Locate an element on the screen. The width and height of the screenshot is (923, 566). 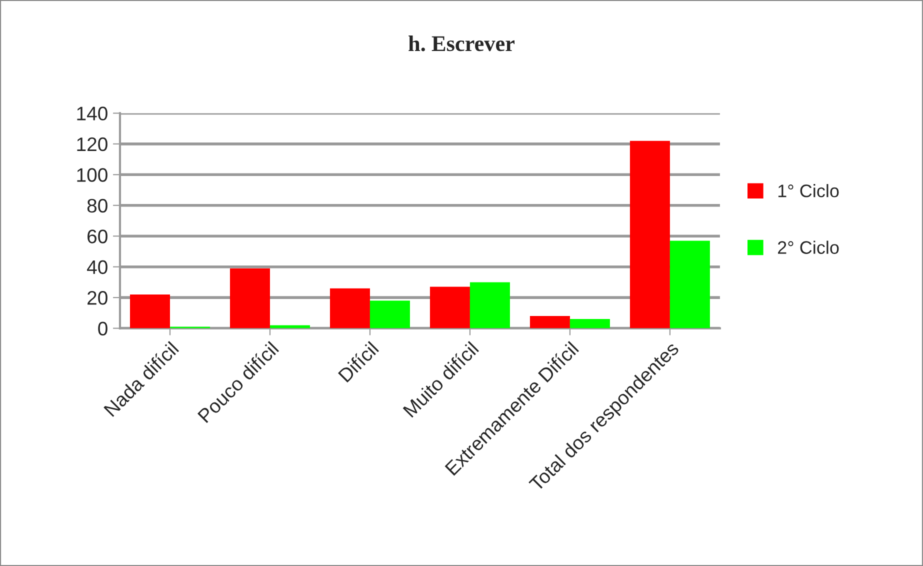
legend-label: 1° Ciclo is located at coordinates (808, 191).